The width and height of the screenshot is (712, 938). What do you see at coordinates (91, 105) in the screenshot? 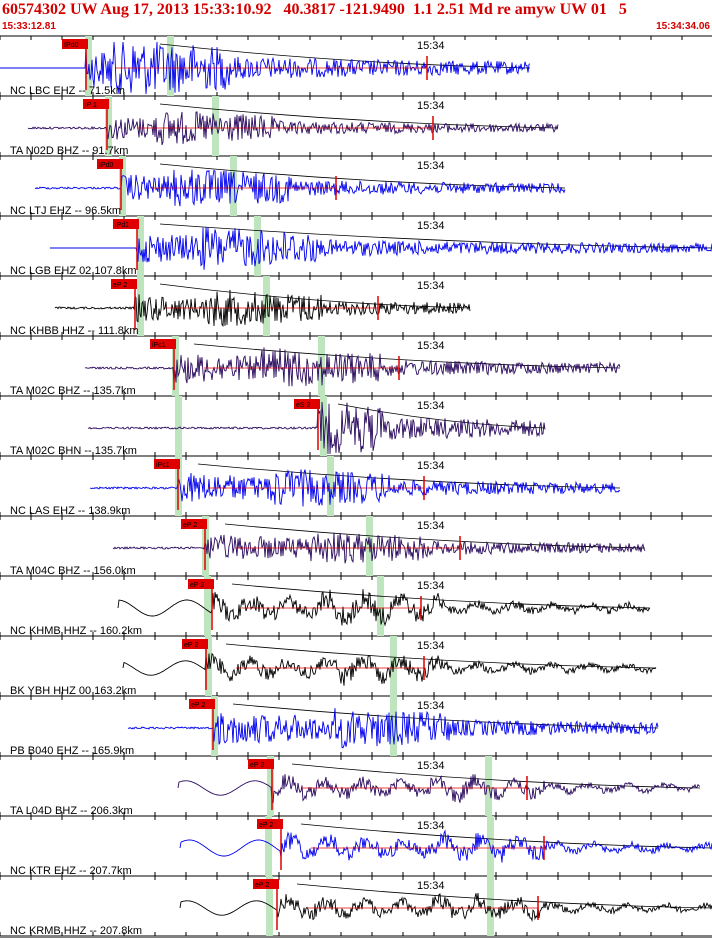
I see `pick-label: iP 1` at bounding box center [91, 105].